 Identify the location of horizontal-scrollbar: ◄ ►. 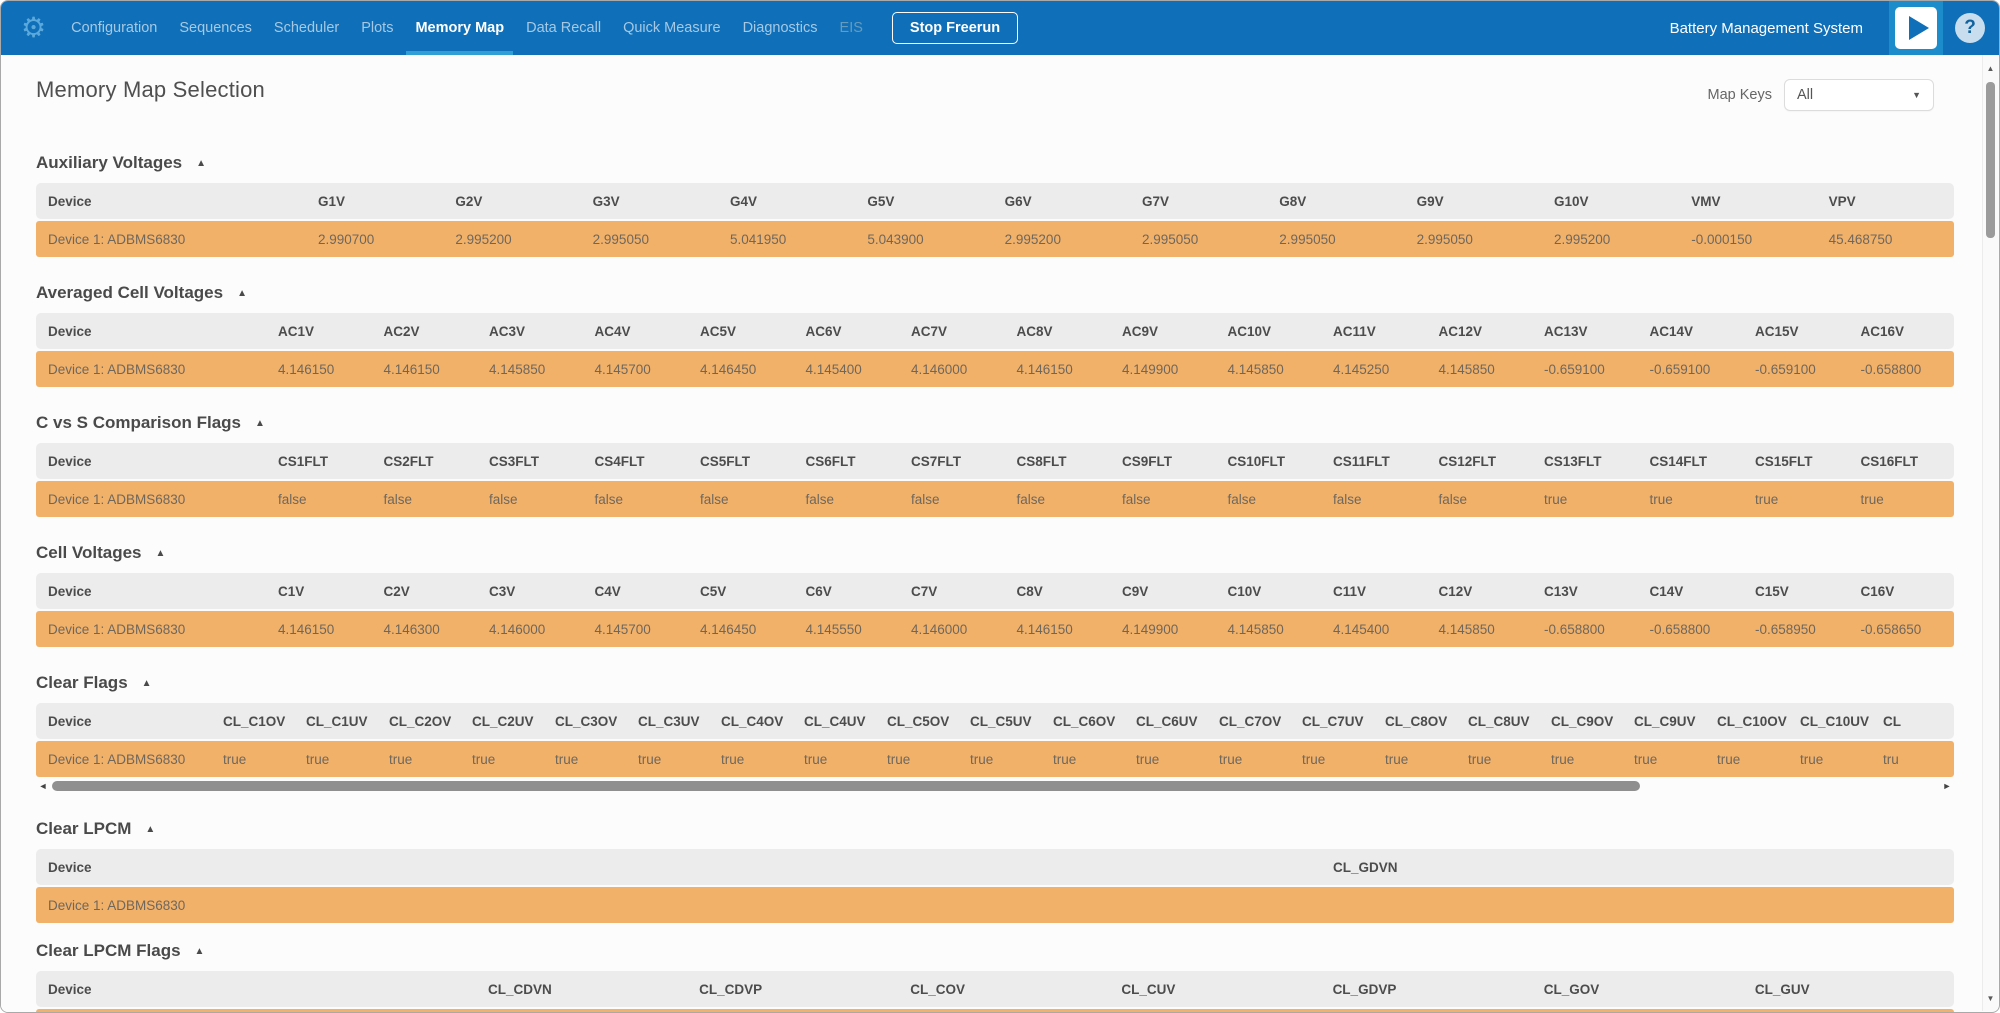
(995, 786).